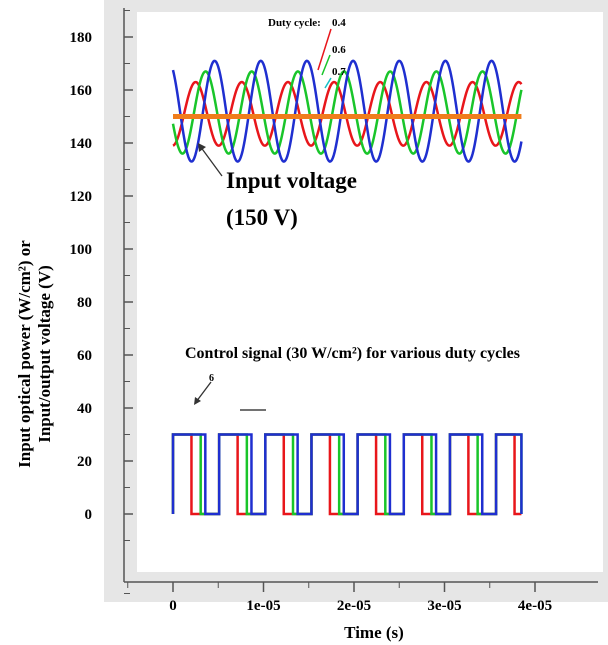 The image size is (608, 645). I want to click on x-tick-label-4: 4e-05, so click(535, 606).